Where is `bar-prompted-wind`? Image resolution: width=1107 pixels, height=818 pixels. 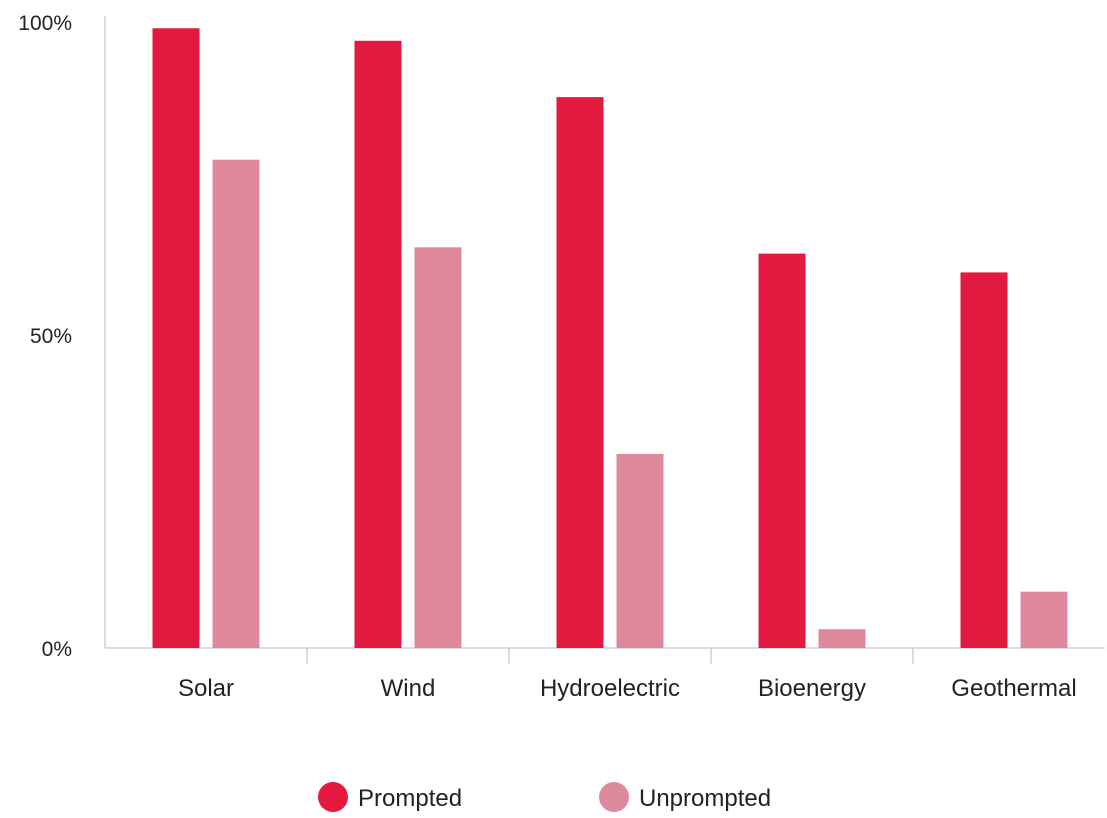 bar-prompted-wind is located at coordinates (378, 344).